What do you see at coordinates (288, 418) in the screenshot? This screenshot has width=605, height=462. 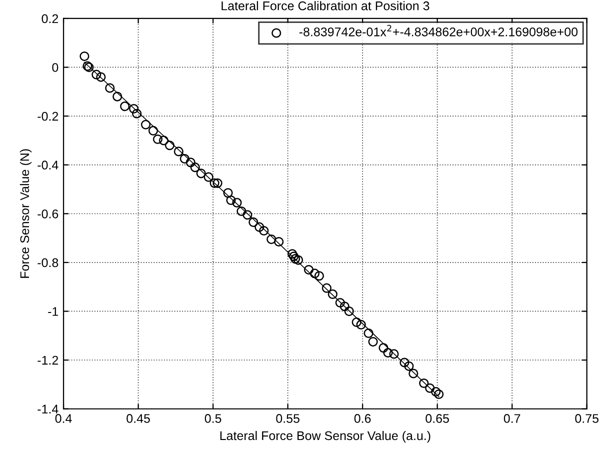 I see `x-tick-label: 0.55` at bounding box center [288, 418].